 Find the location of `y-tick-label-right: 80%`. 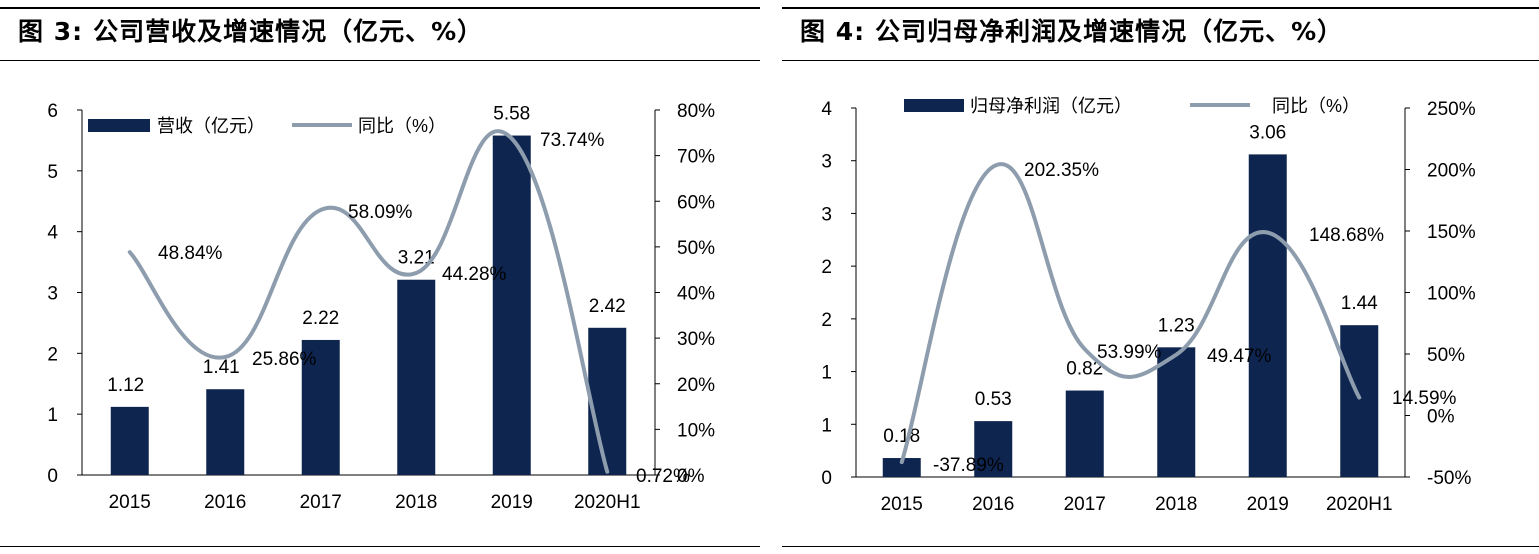

y-tick-label-right: 80% is located at coordinates (696, 111).